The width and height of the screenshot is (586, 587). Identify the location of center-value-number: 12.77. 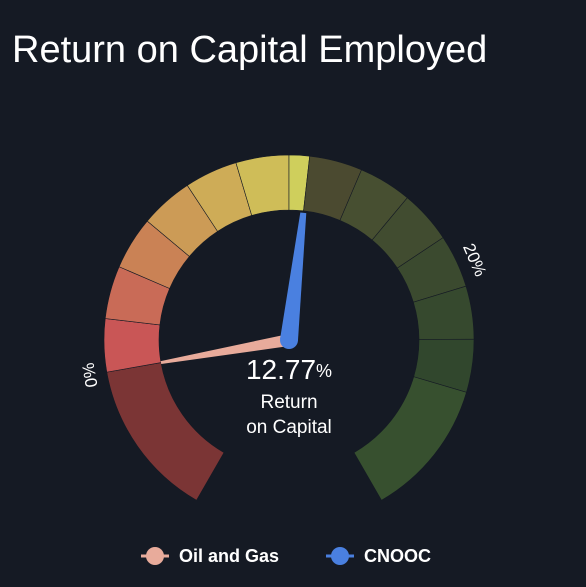
(281, 369).